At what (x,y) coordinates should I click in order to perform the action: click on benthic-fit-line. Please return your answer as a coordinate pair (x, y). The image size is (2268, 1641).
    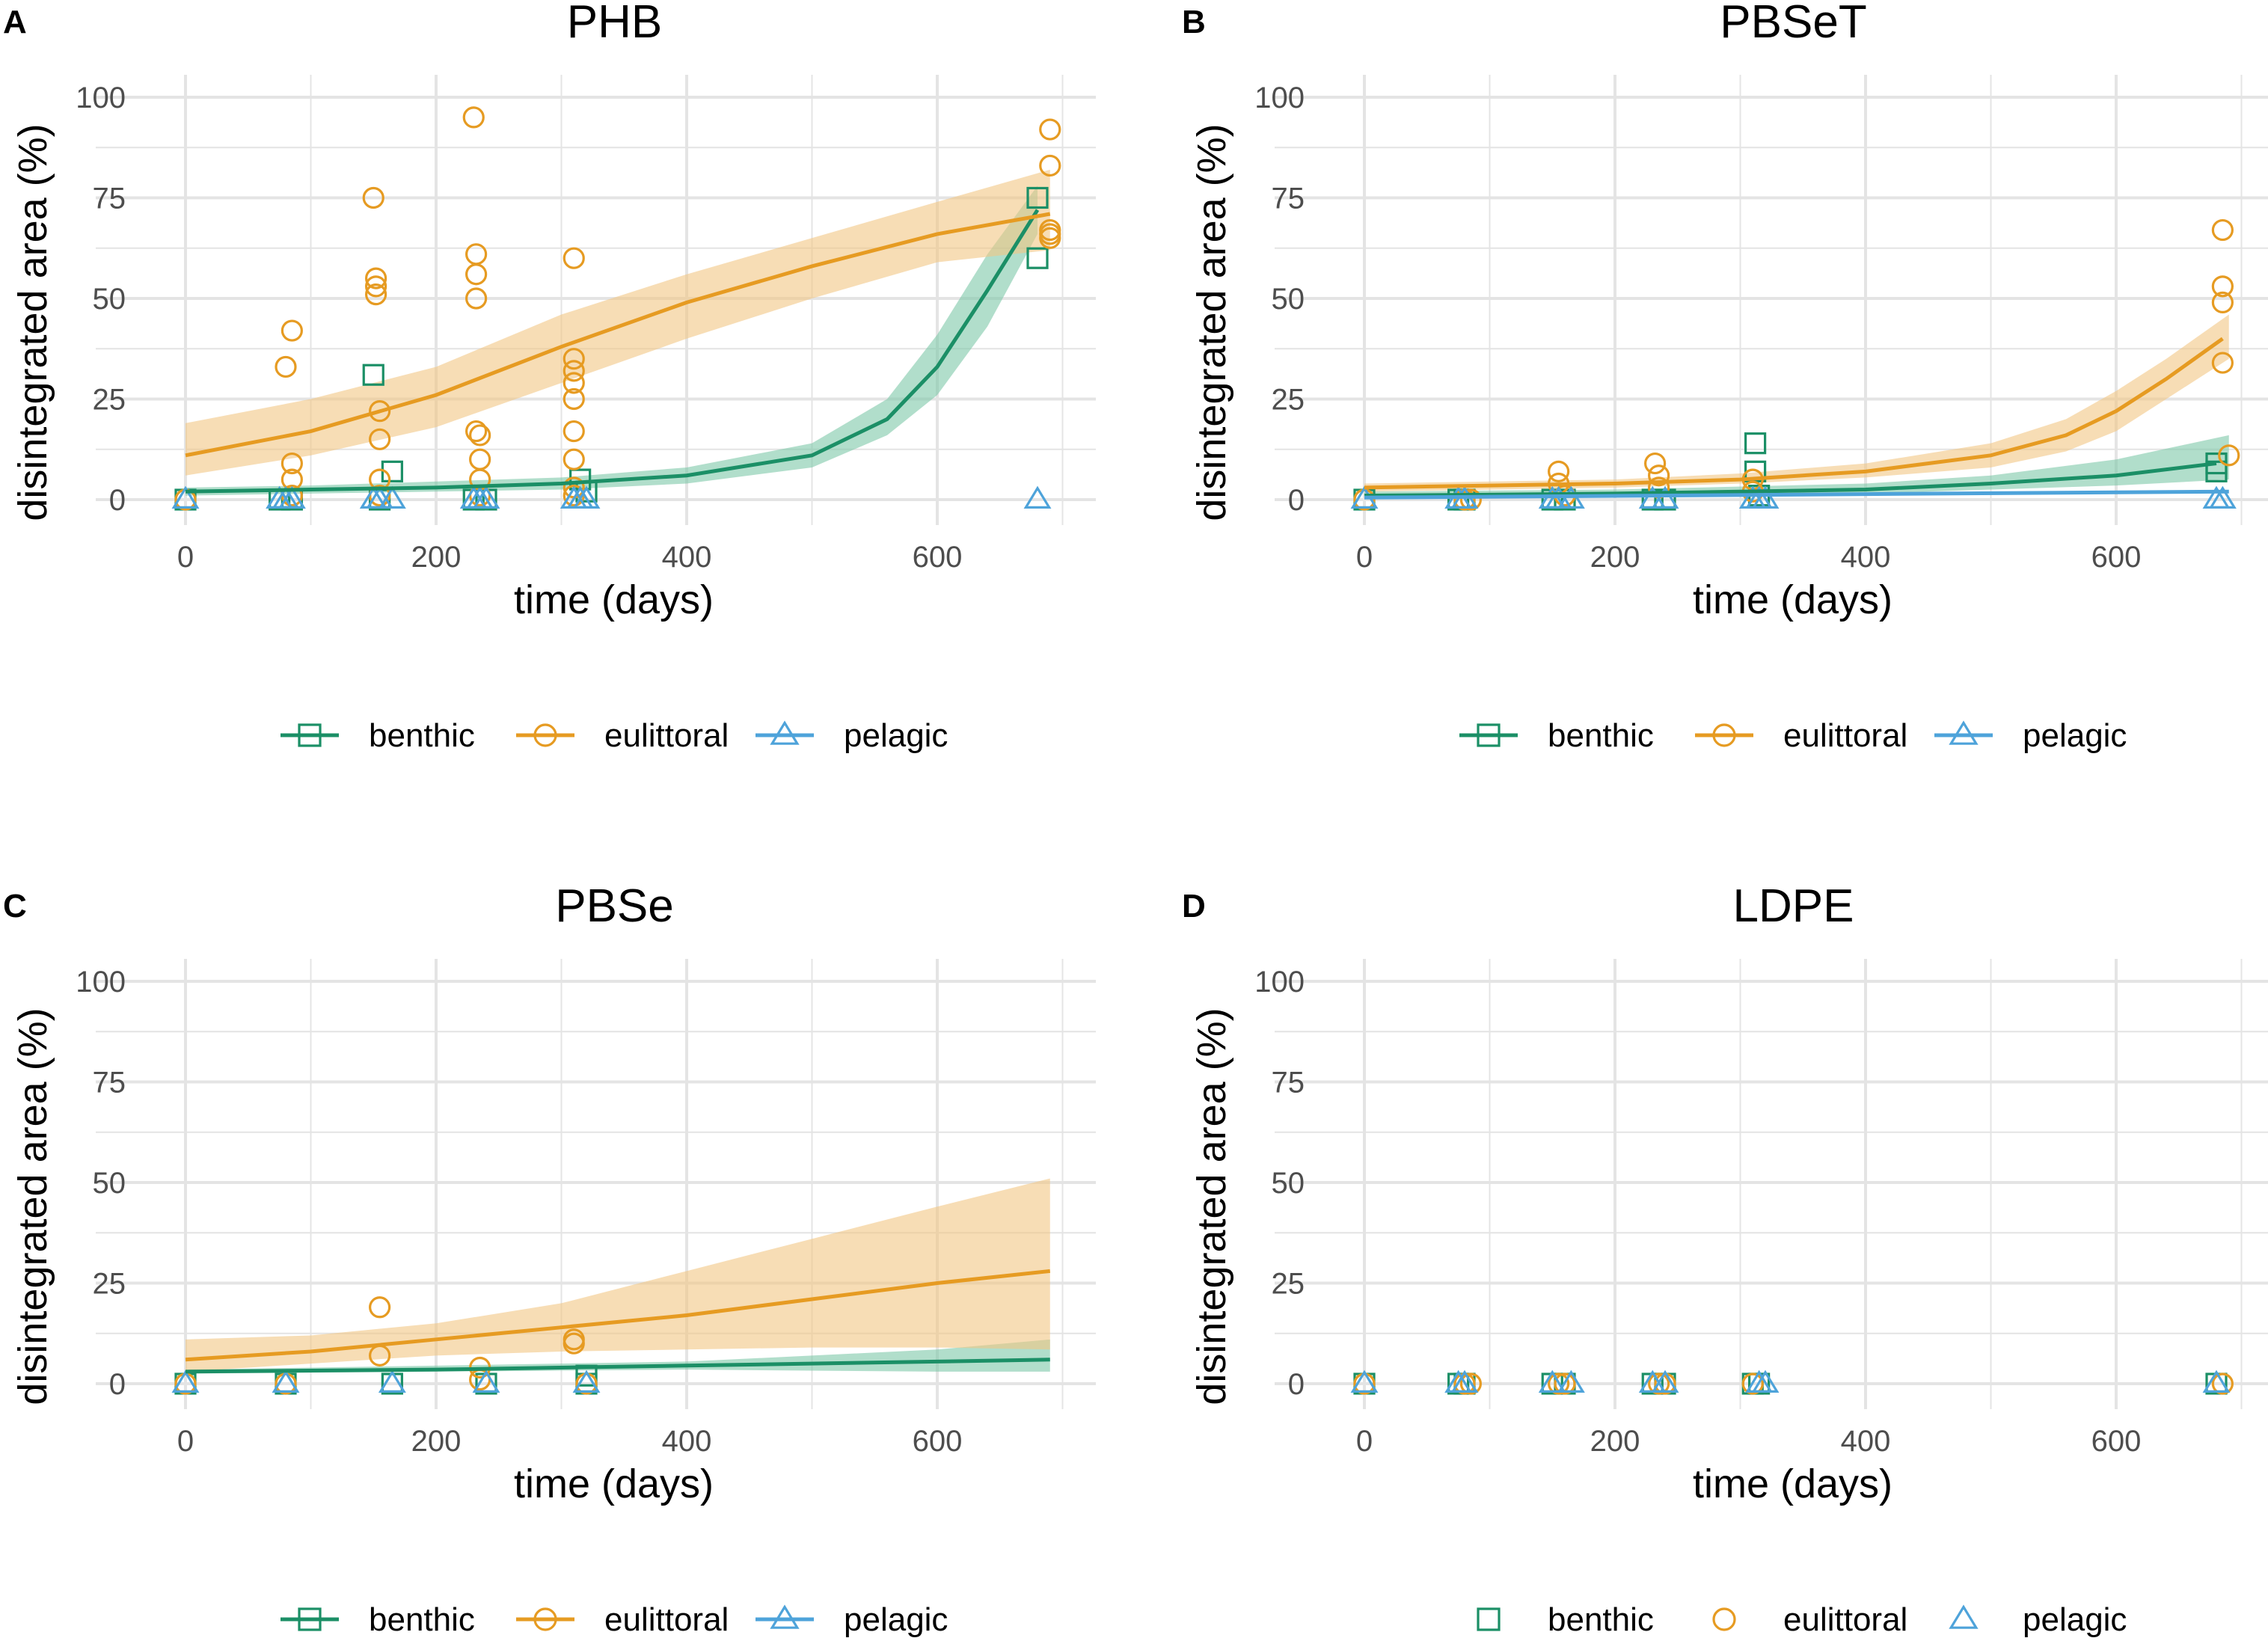
    Looking at the image, I should click on (612, 351).